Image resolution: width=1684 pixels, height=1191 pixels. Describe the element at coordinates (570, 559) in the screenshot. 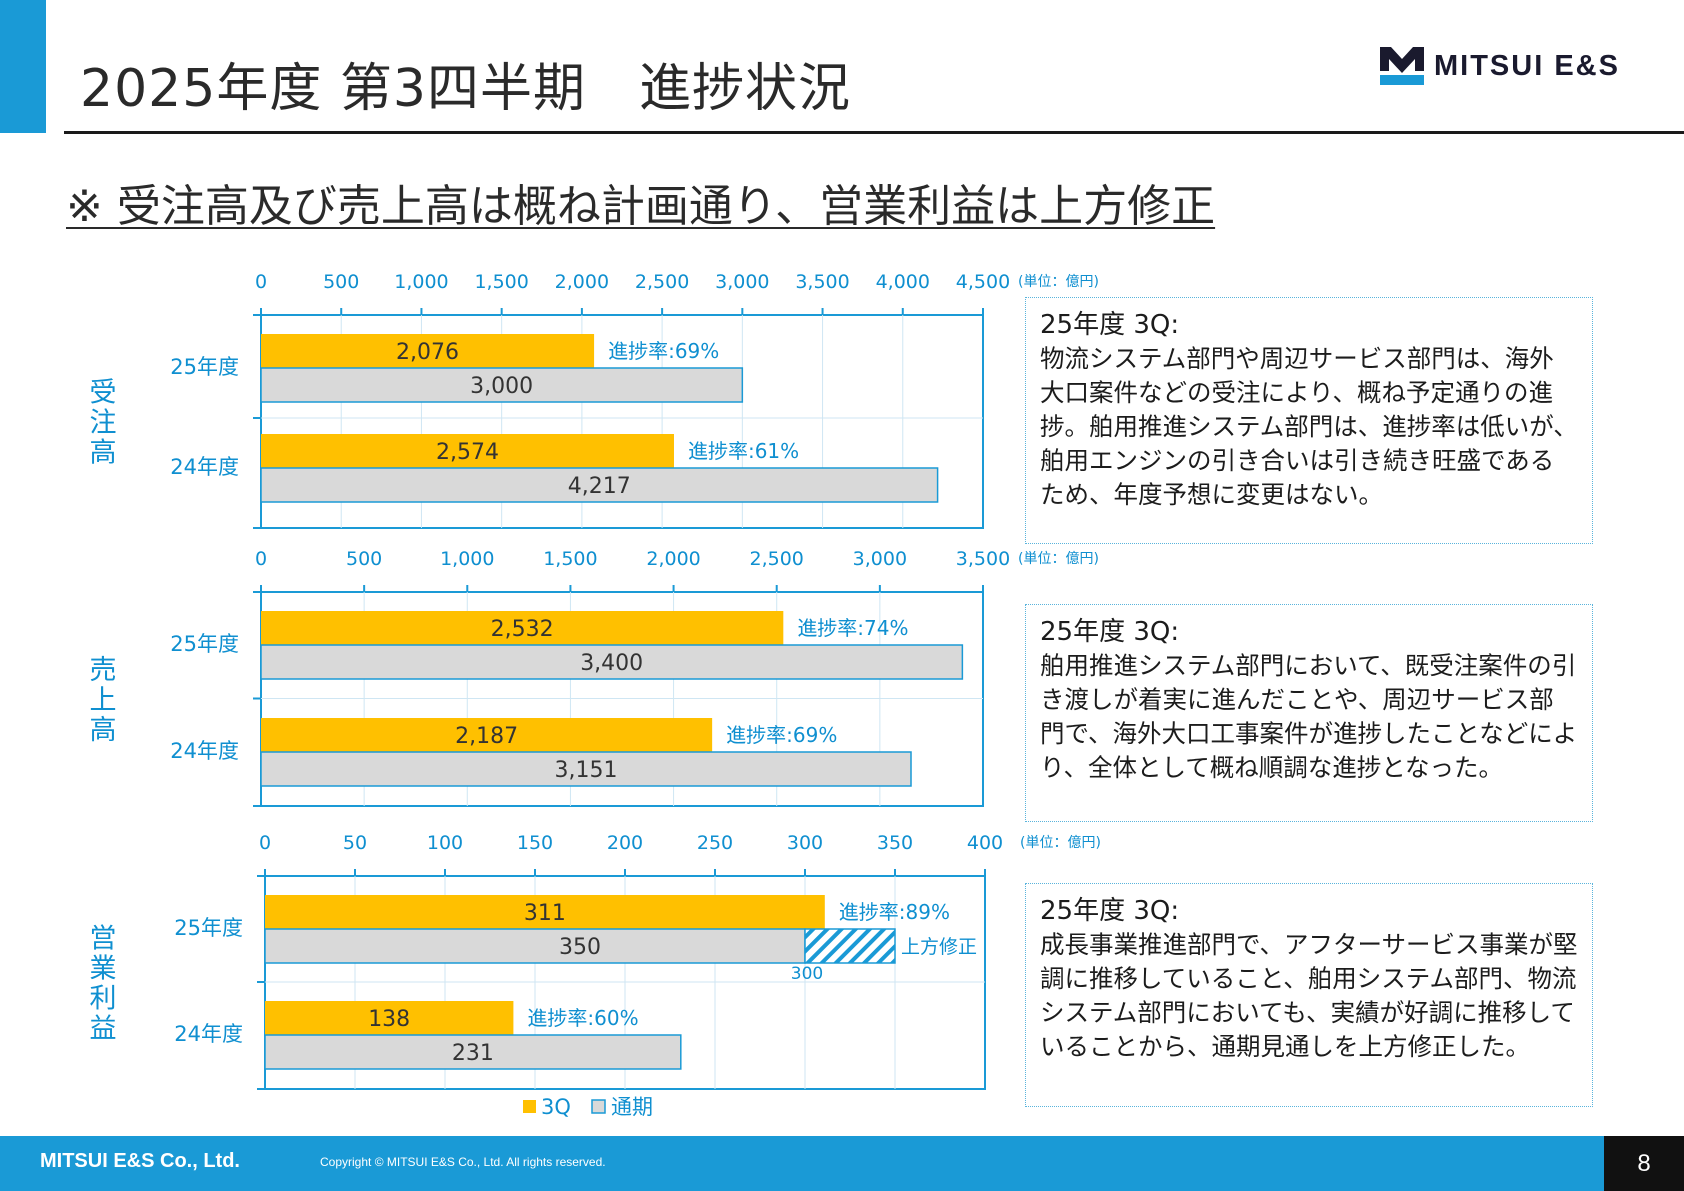

I see `sales-tick-label: 1,500` at that location.